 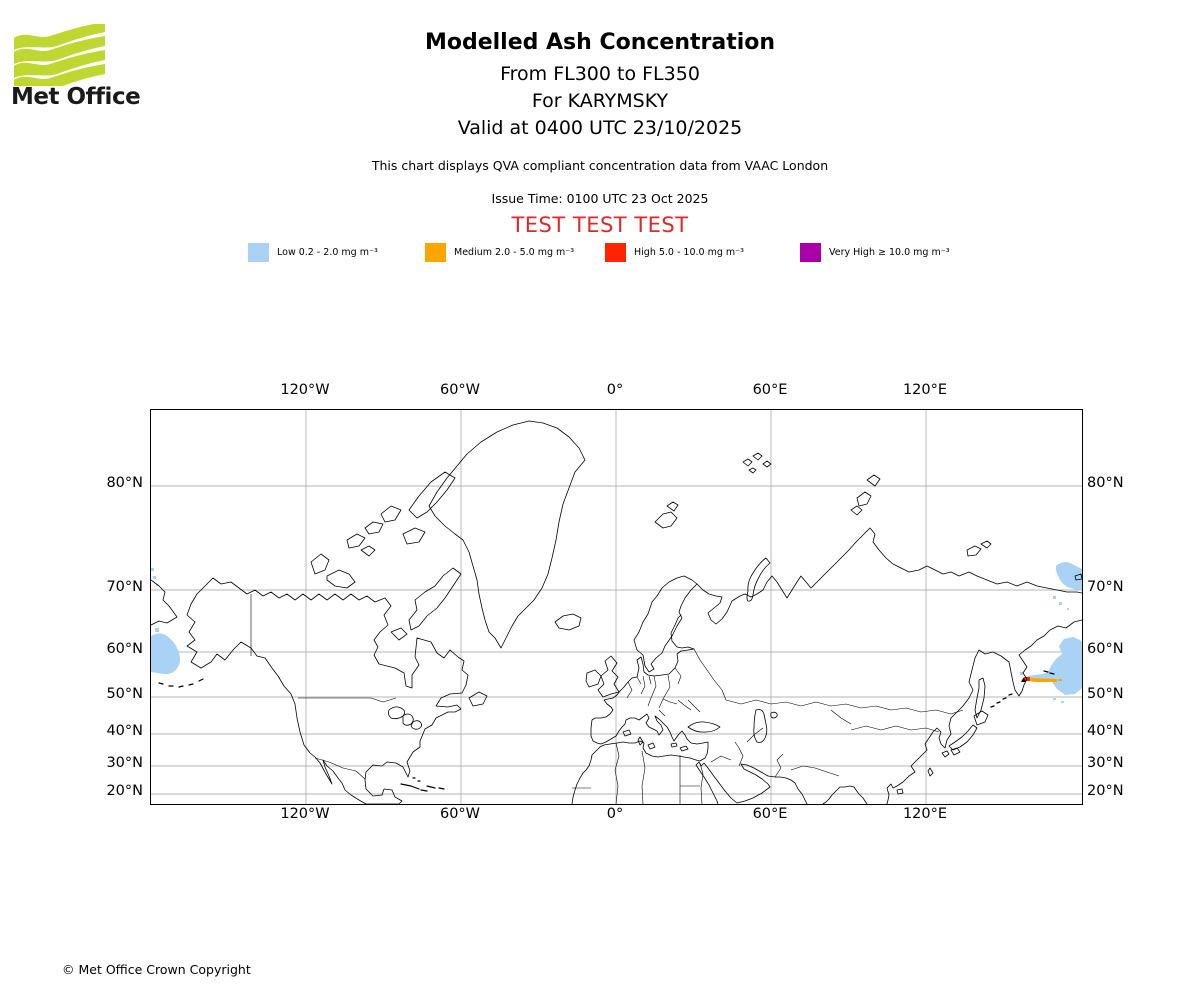 What do you see at coordinates (689, 252) in the screenshot?
I see `legend-label-high: High 5.0 - 10.0 mg m⁻³` at bounding box center [689, 252].